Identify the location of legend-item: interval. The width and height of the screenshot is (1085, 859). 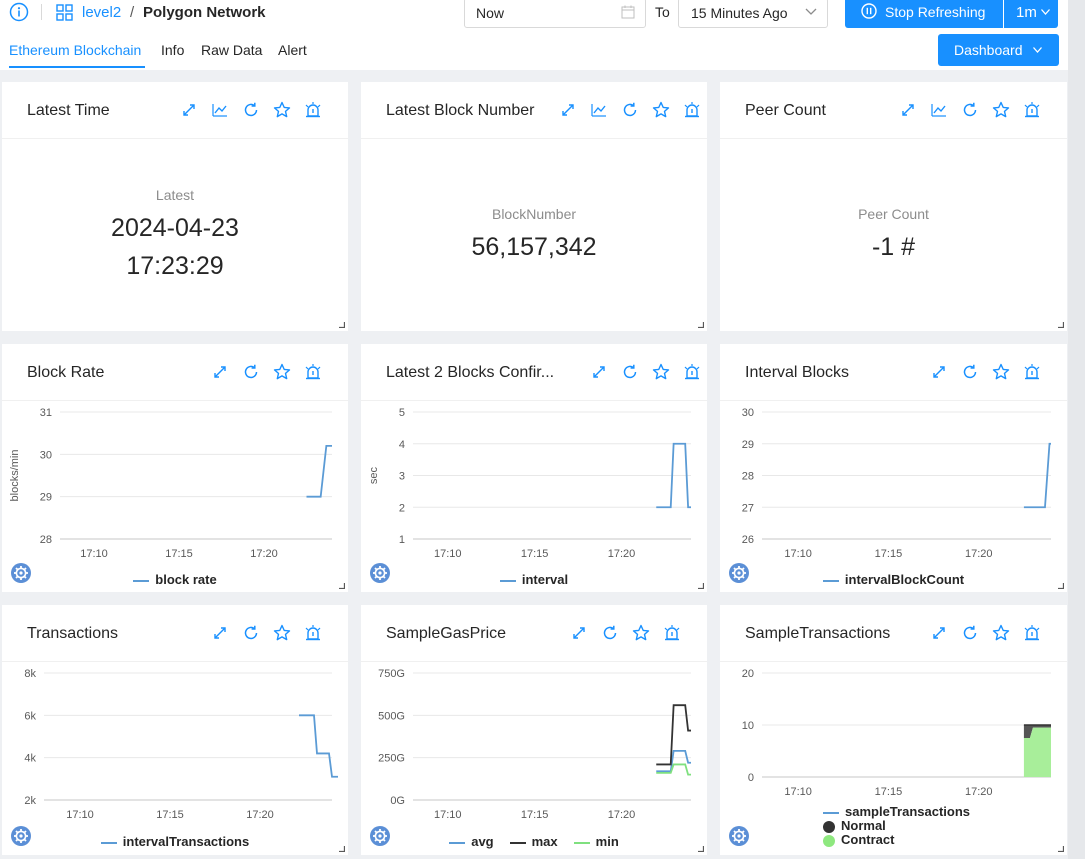
(533, 579).